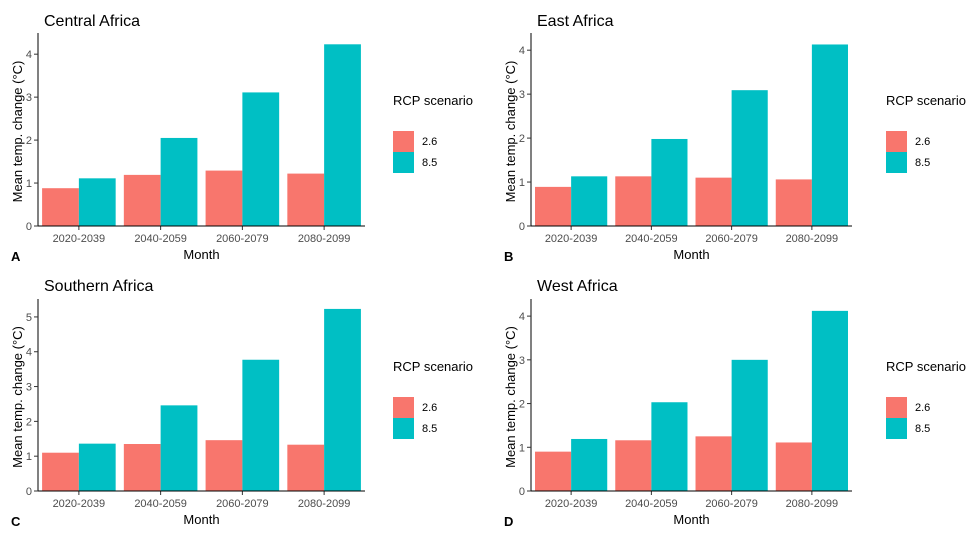  Describe the element at coordinates (508, 521) in the screenshot. I see `panel-letter: D` at that location.